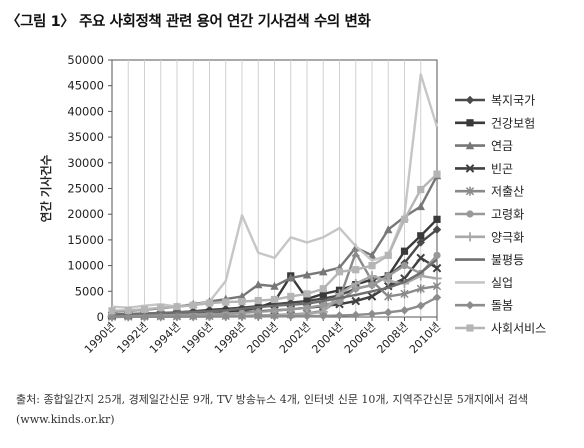 The height and width of the screenshot is (448, 584). Describe the element at coordinates (495, 123) in the screenshot. I see `legend-item: 건강보험` at that location.